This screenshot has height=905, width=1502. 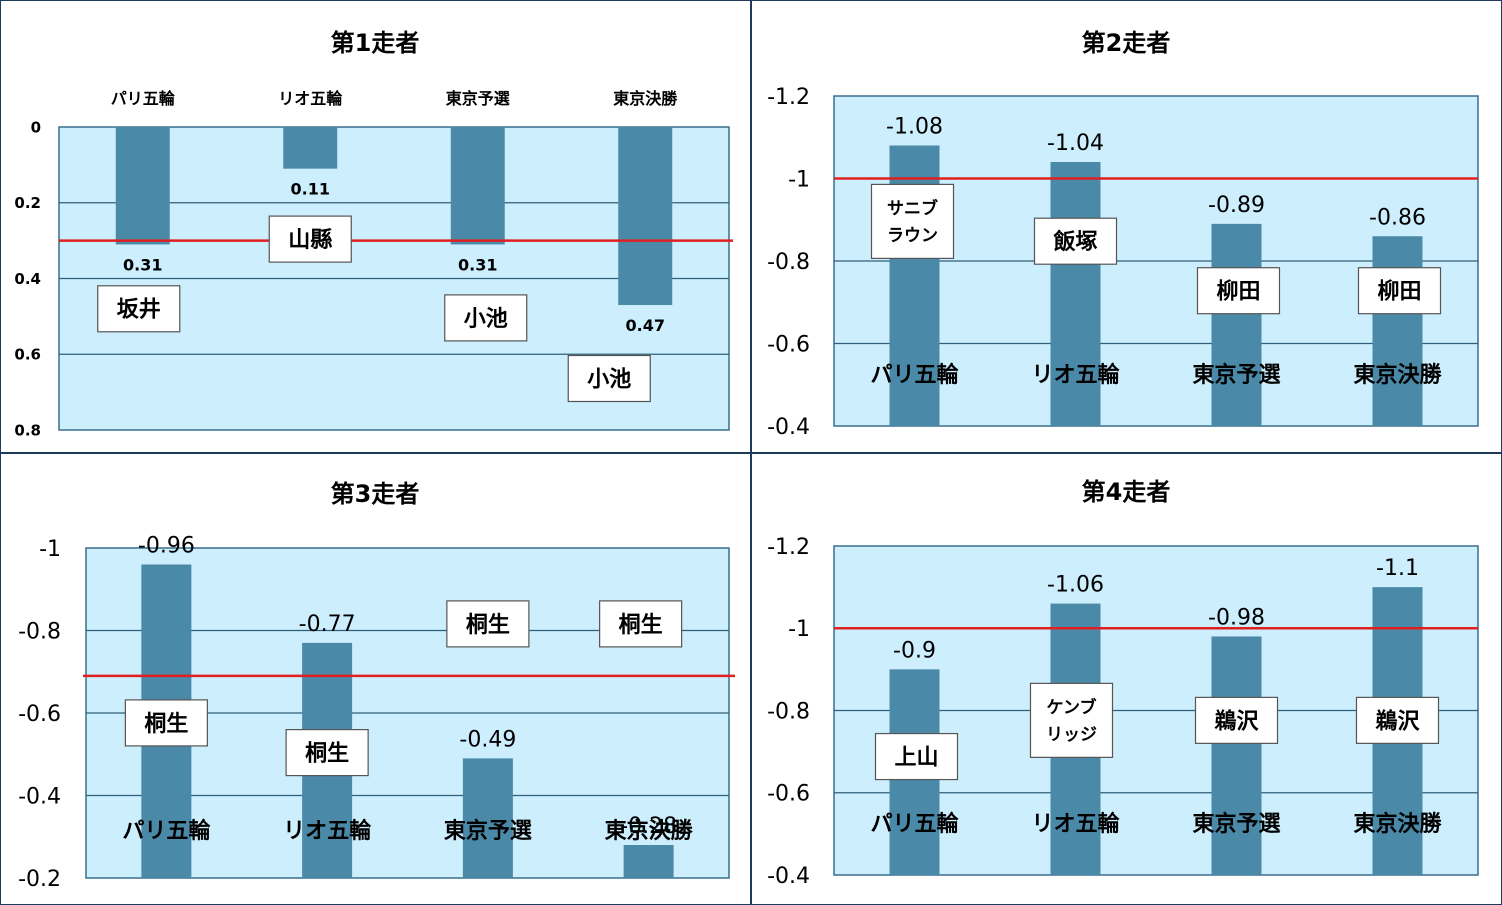 I want to click on runner-label-1: 坂井, so click(x=139, y=309).